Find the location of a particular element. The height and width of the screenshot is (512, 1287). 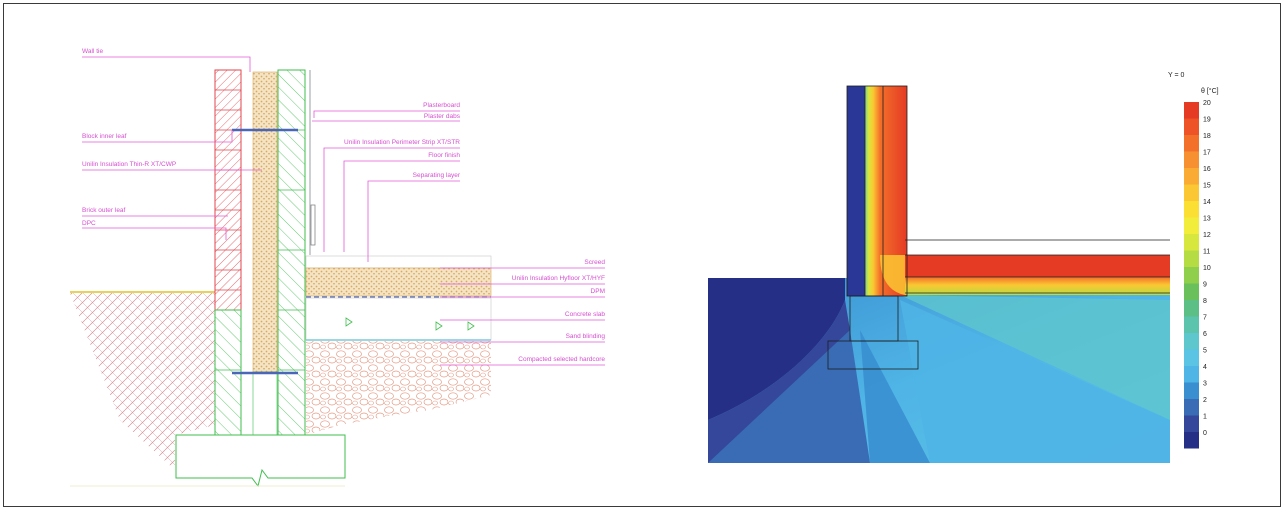

scale-tick-label: 11 is located at coordinates (1206, 252).